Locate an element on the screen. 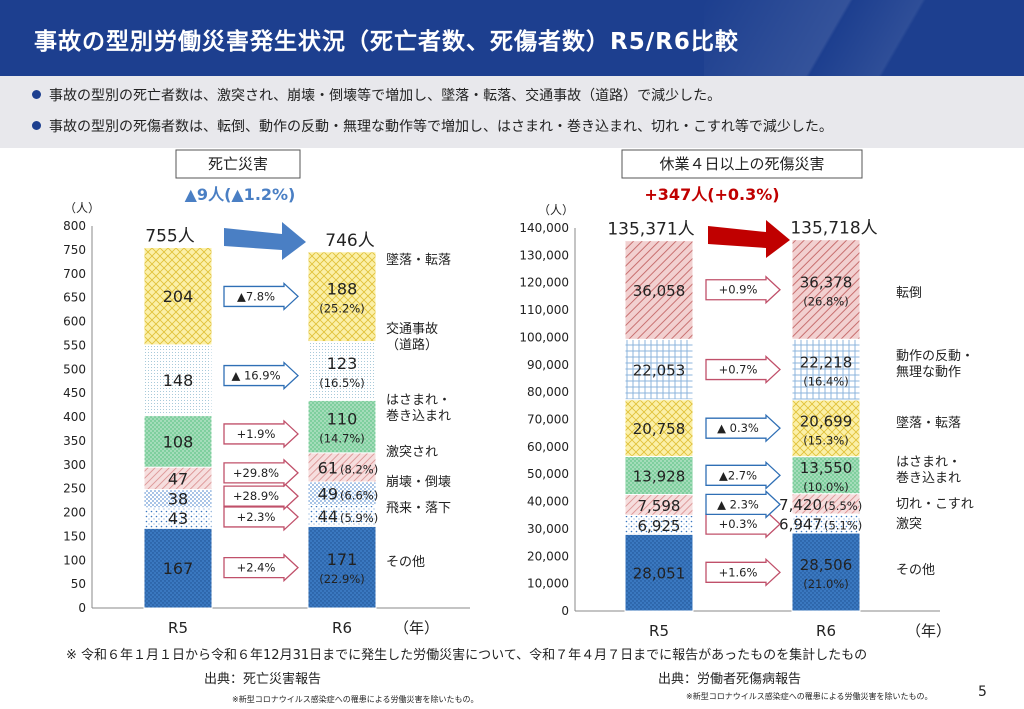 This screenshot has height=709, width=1024. data-label: 28,506 is located at coordinates (826, 565).